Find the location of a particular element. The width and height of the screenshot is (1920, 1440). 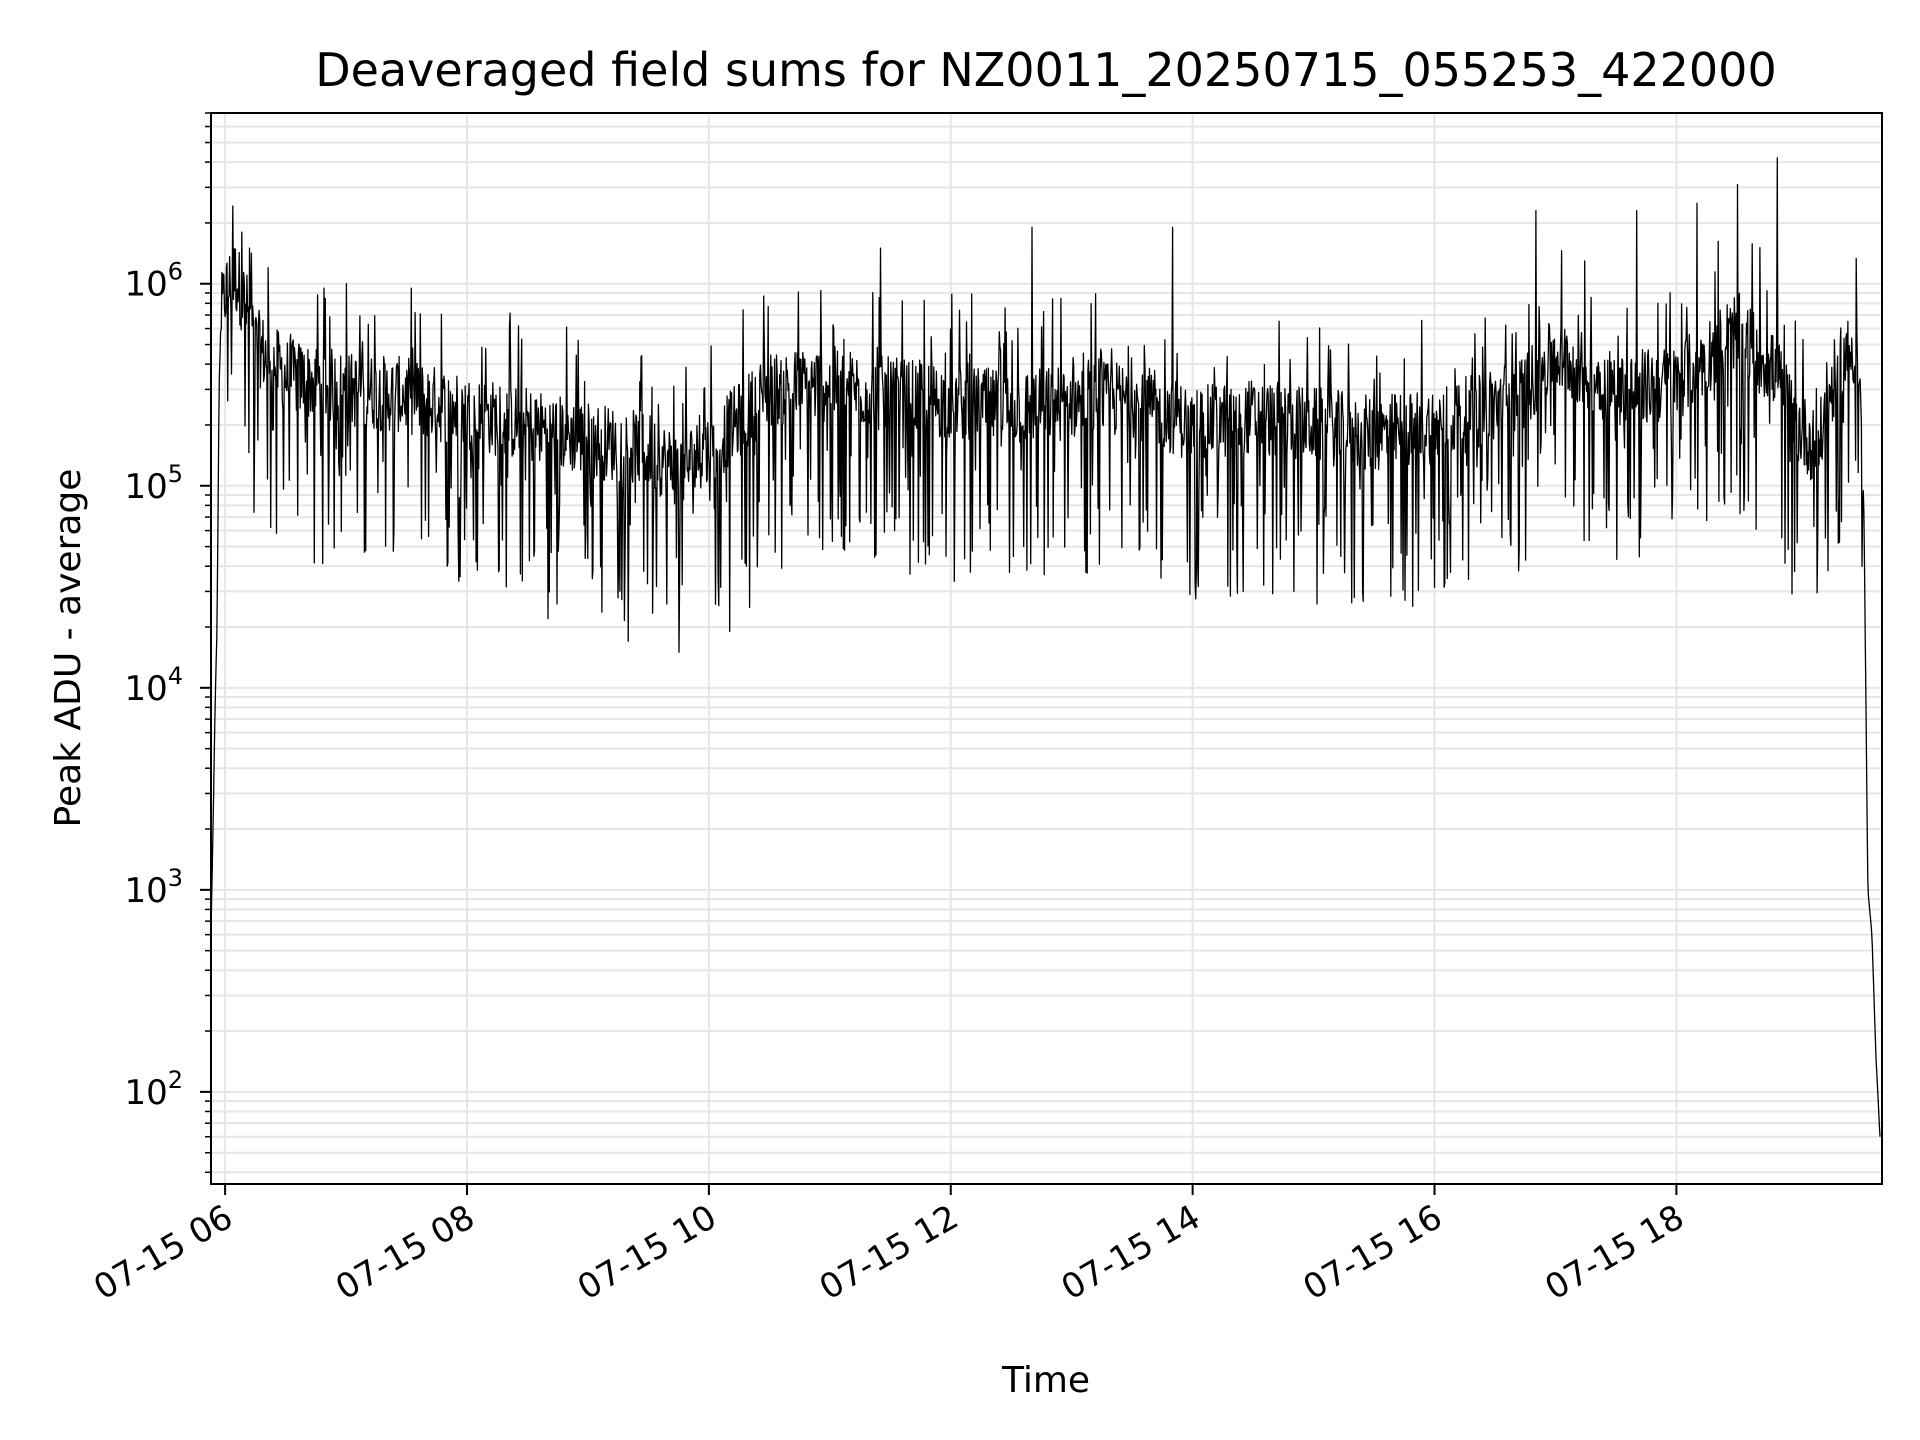

y-axis: 10² 10³ 10⁴ 10⁵ 10⁶ is located at coordinates (167, 643).